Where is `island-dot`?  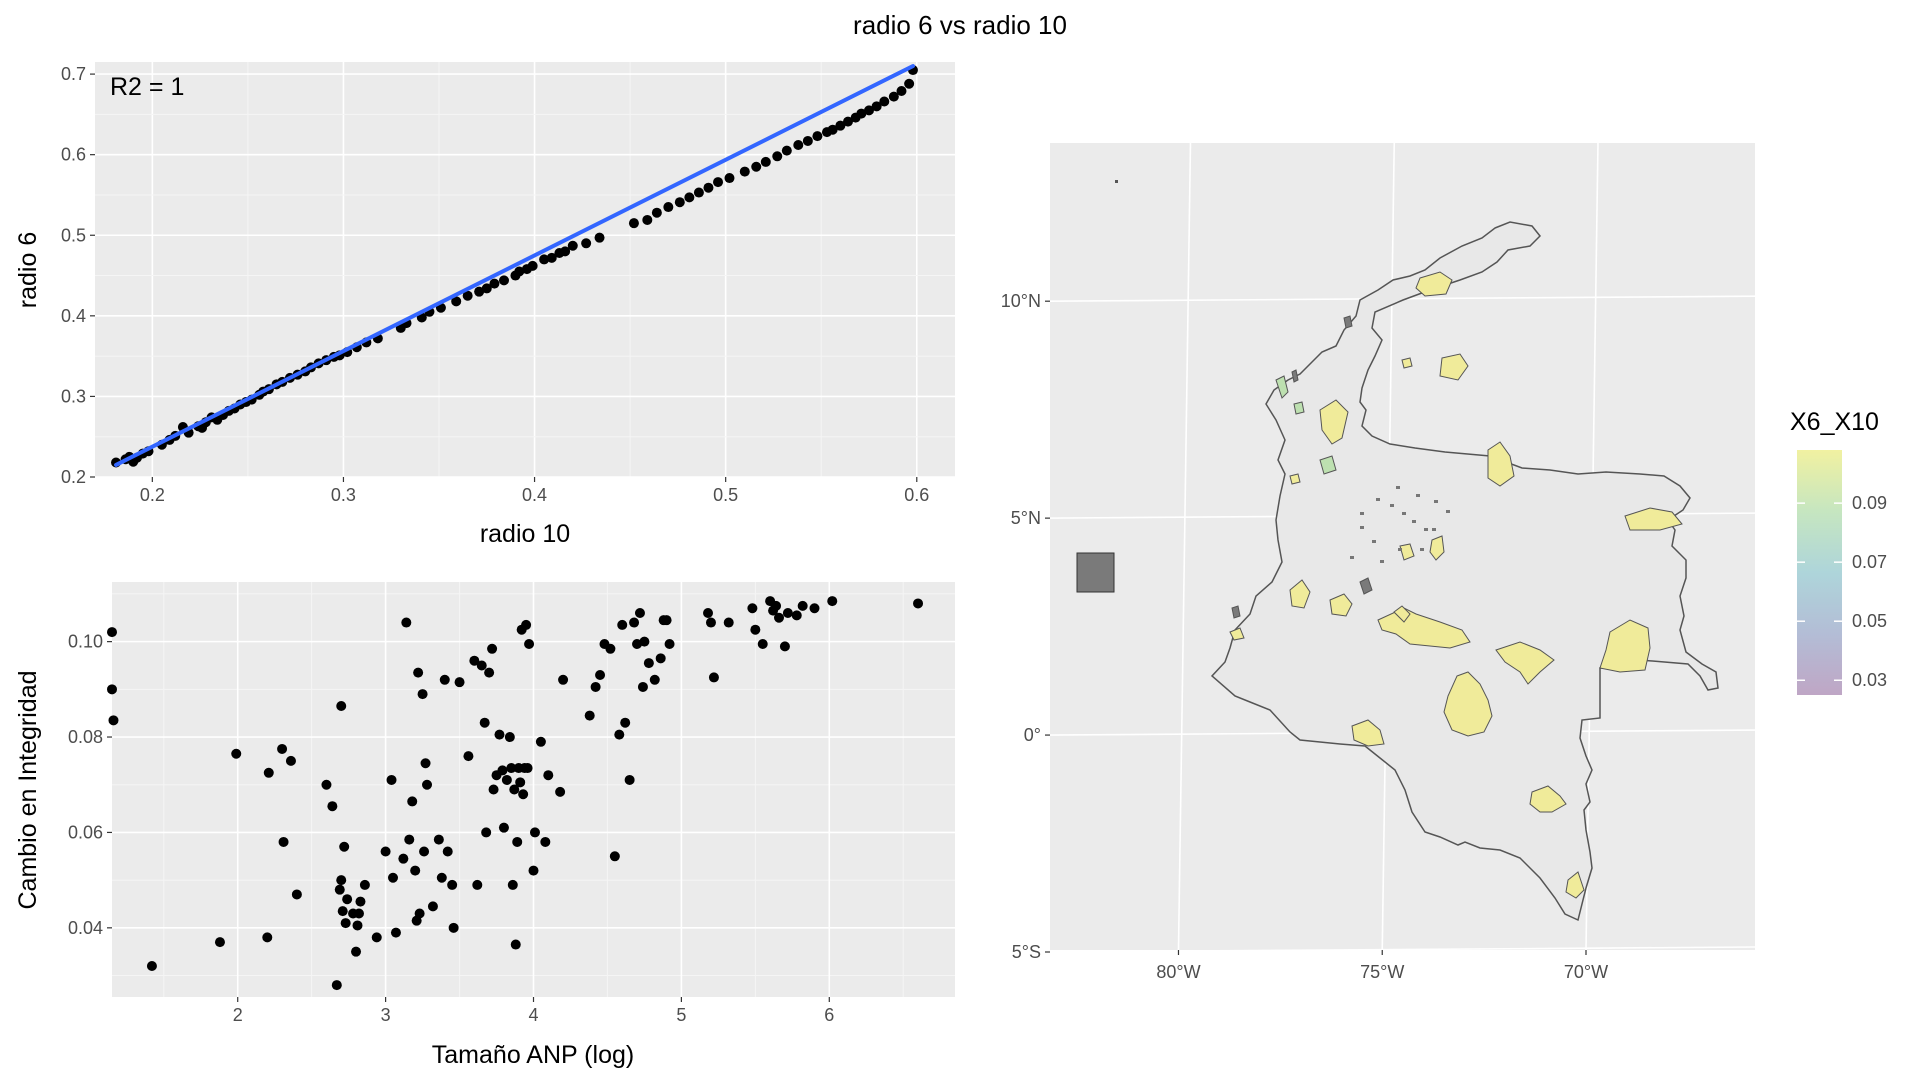
island-dot is located at coordinates (1116, 181).